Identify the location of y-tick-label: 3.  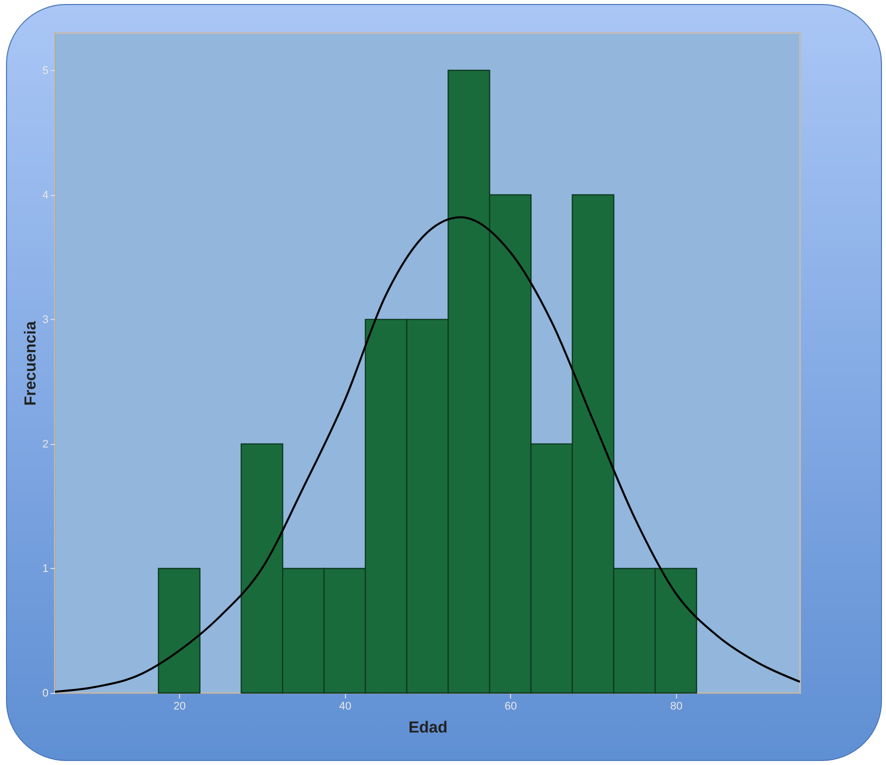
(45, 320).